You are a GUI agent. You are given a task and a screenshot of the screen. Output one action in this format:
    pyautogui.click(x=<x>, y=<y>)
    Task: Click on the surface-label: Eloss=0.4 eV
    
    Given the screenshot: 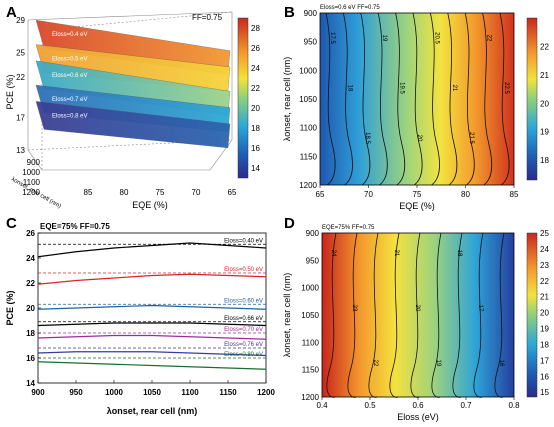 What is the action you would take?
    pyautogui.click(x=70, y=35)
    